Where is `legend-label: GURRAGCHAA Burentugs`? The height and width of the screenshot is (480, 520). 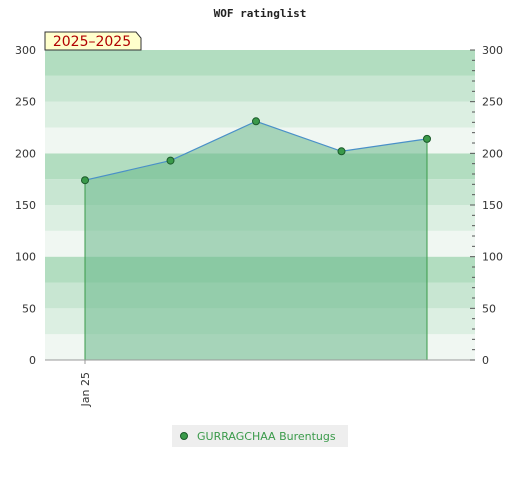
legend-label: GURRAGCHAA Burentugs is located at coordinates (266, 436).